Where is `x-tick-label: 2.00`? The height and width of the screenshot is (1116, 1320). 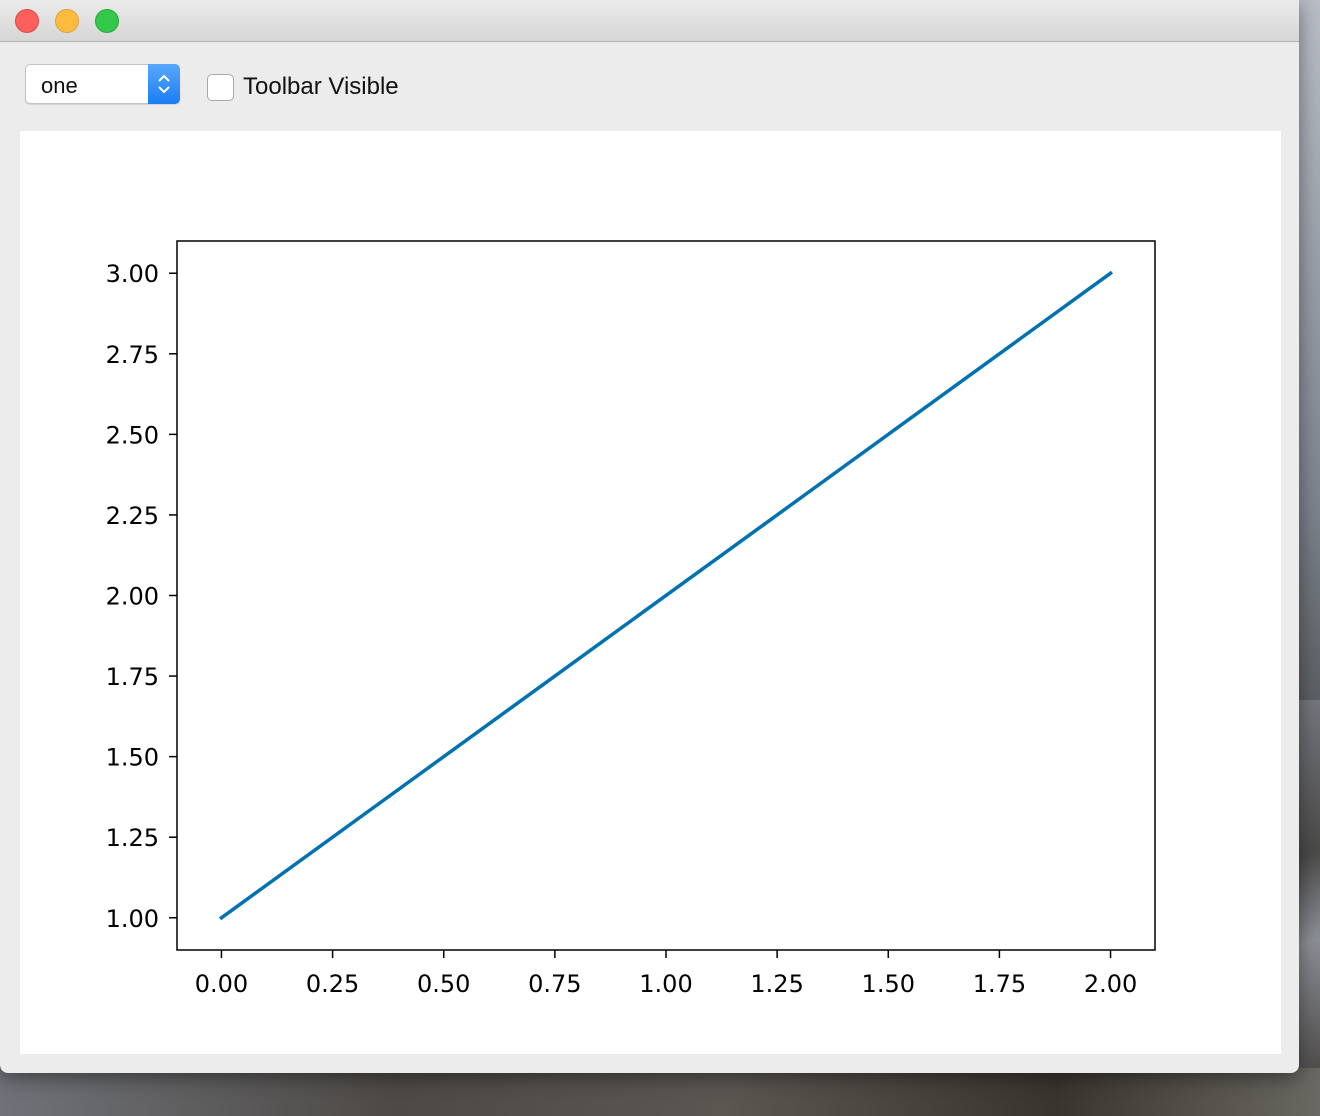 x-tick-label: 2.00 is located at coordinates (1110, 984).